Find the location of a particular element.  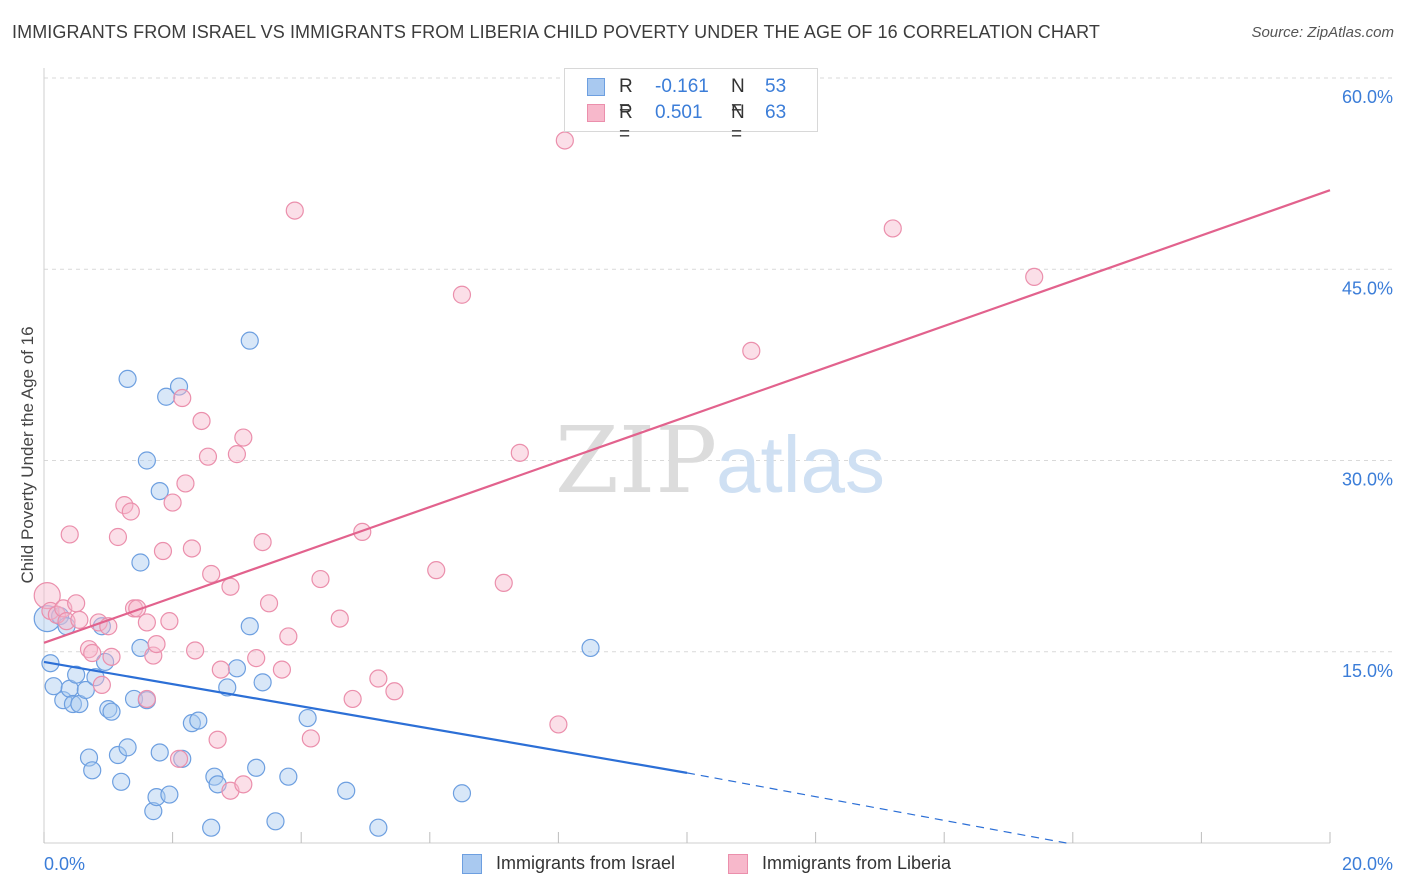

watermark: ZIP atlas is located at coordinates (720, 460).